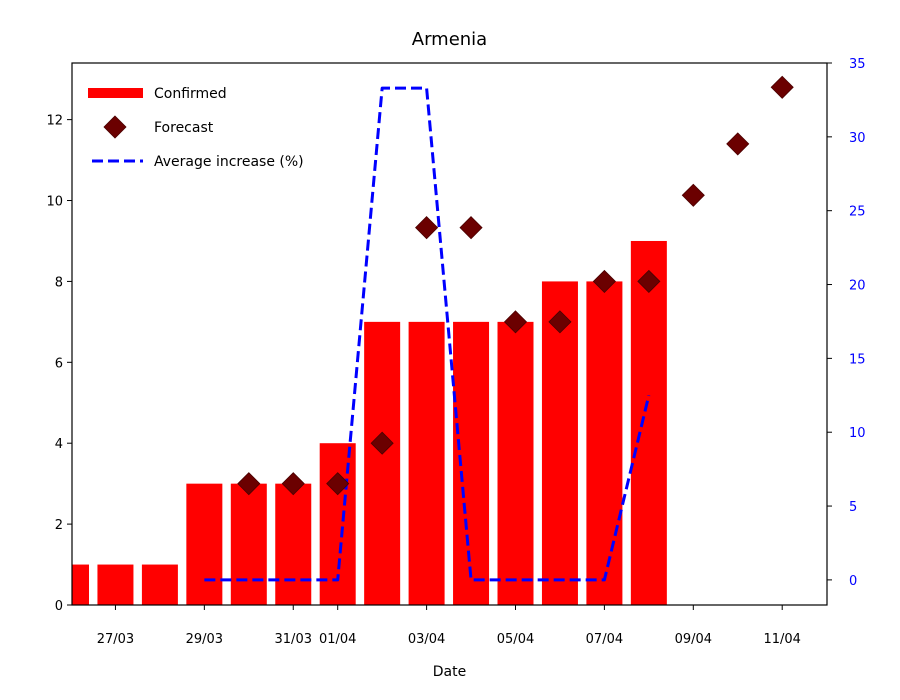 The height and width of the screenshot is (700, 900). I want to click on right-tick-label: 15, so click(857, 359).